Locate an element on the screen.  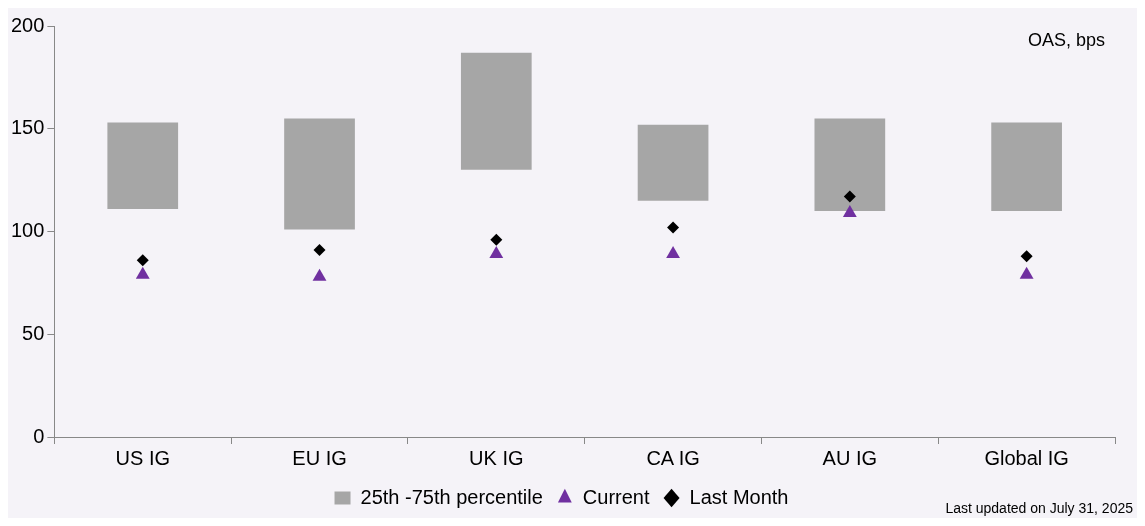
y-tick-label: 0 is located at coordinates (39, 435).